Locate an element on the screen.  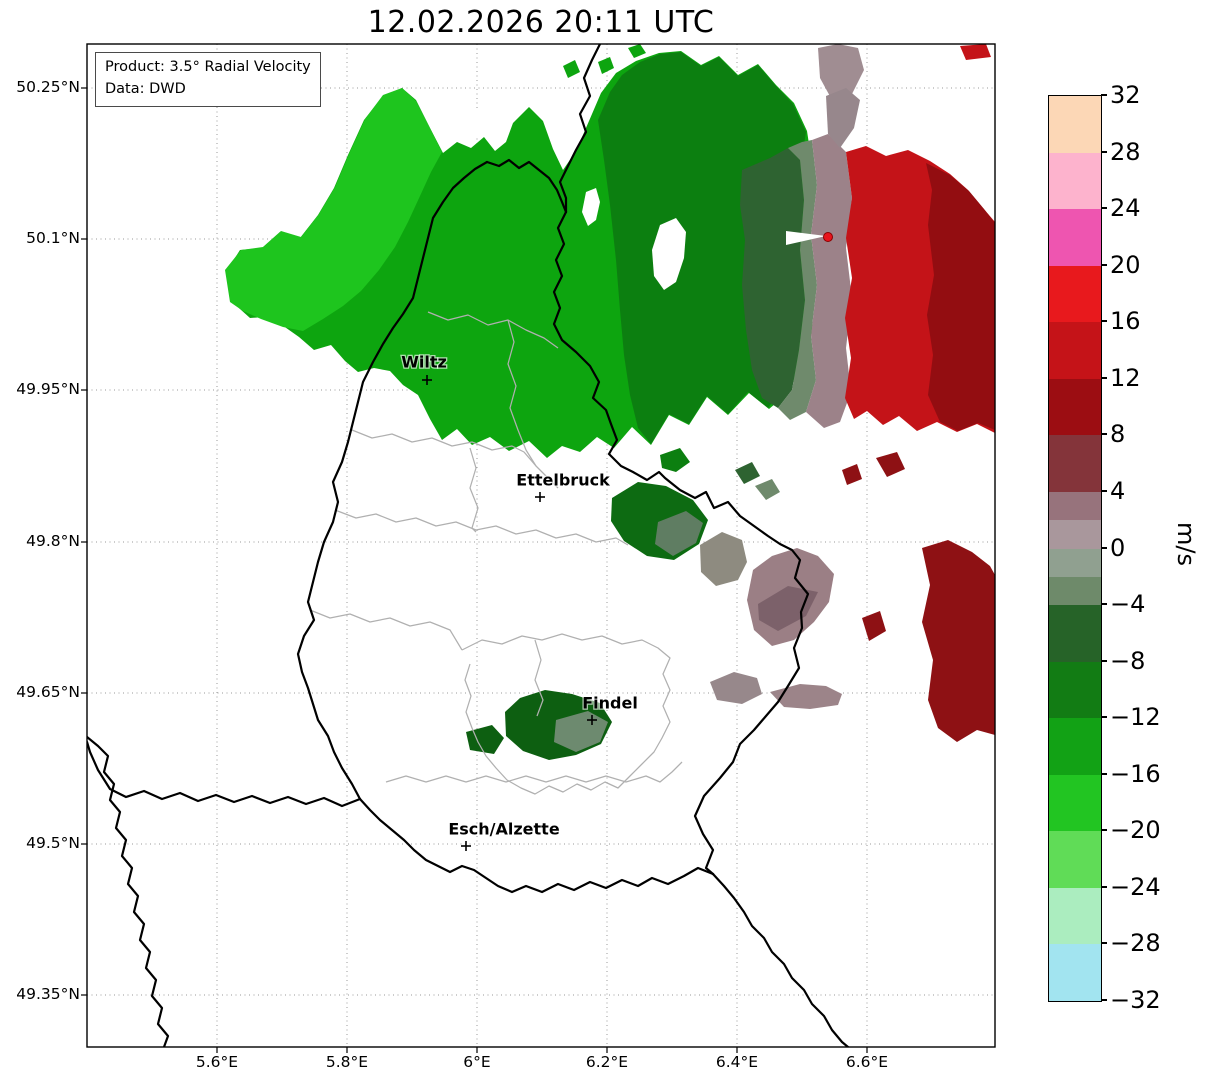
y-tick-label: 50.25°N is located at coordinates (48, 87).